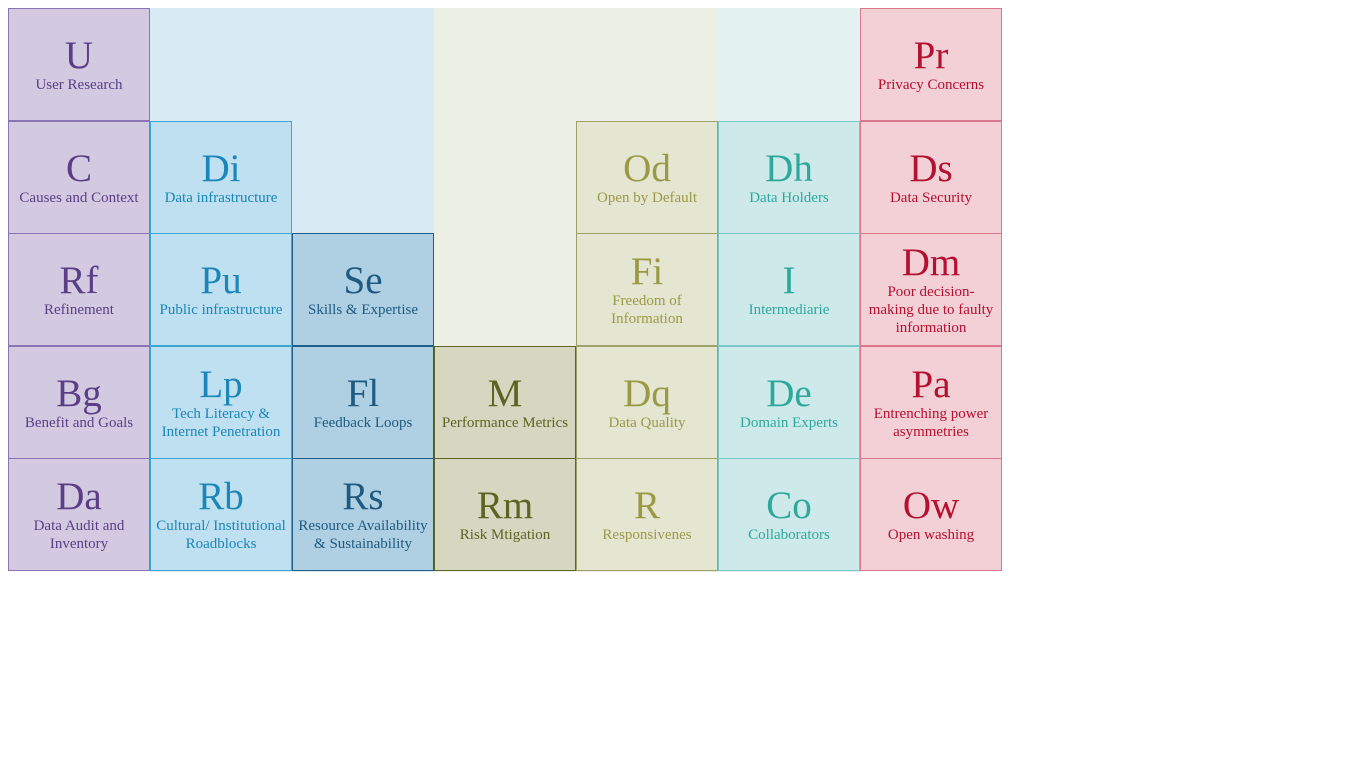 This screenshot has width=1366, height=768. I want to click on element-tile: Pu Public infrastructure, so click(221, 289).